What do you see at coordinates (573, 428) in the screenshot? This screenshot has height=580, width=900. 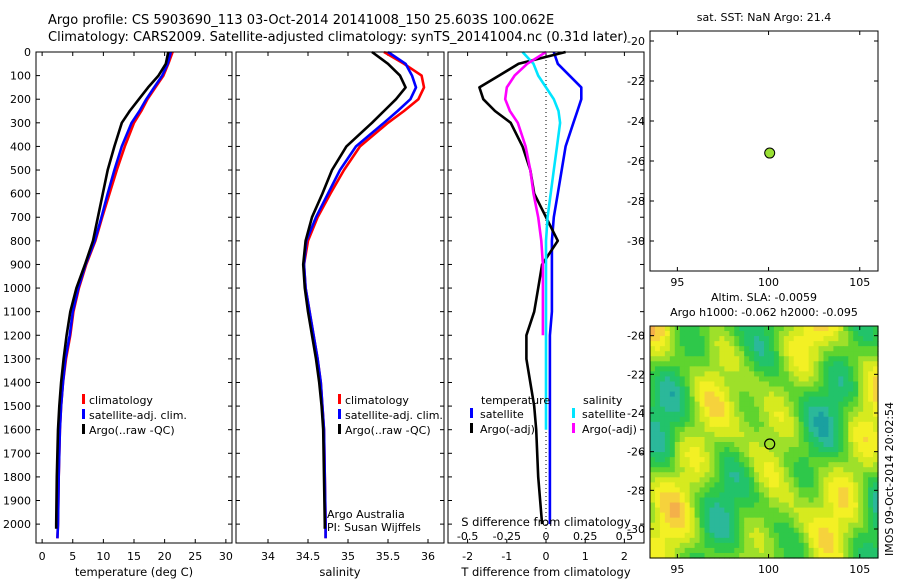 I see `legend-swatch` at bounding box center [573, 428].